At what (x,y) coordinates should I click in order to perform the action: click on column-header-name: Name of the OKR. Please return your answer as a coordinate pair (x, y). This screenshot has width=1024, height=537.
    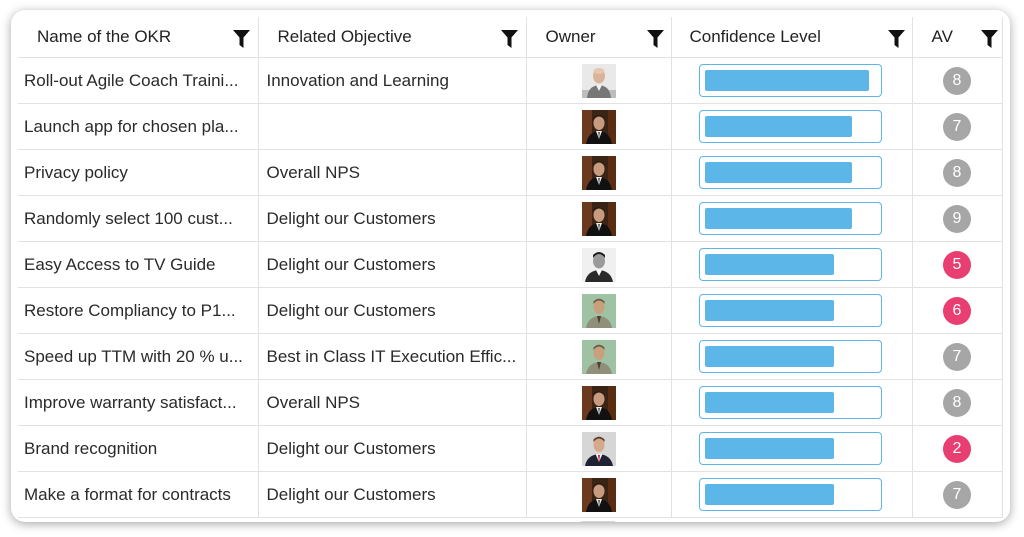
    Looking at the image, I should click on (138, 37).